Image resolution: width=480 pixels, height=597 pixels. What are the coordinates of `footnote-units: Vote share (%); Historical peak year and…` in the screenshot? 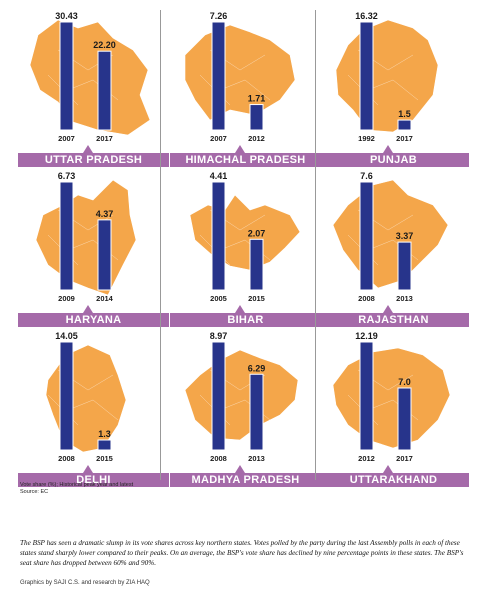 It's located at (77, 485).